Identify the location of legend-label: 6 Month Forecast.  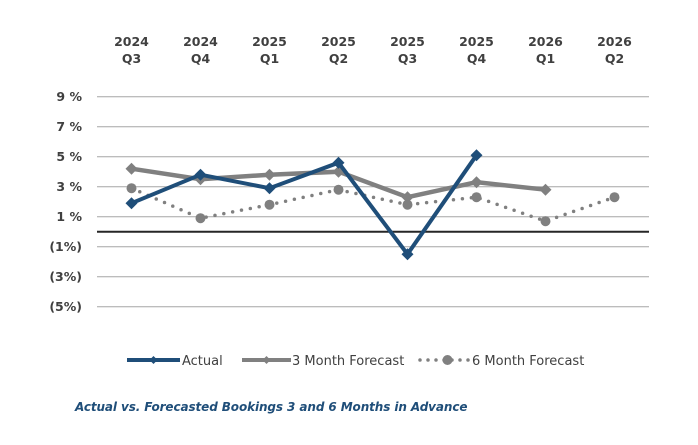
(528, 361).